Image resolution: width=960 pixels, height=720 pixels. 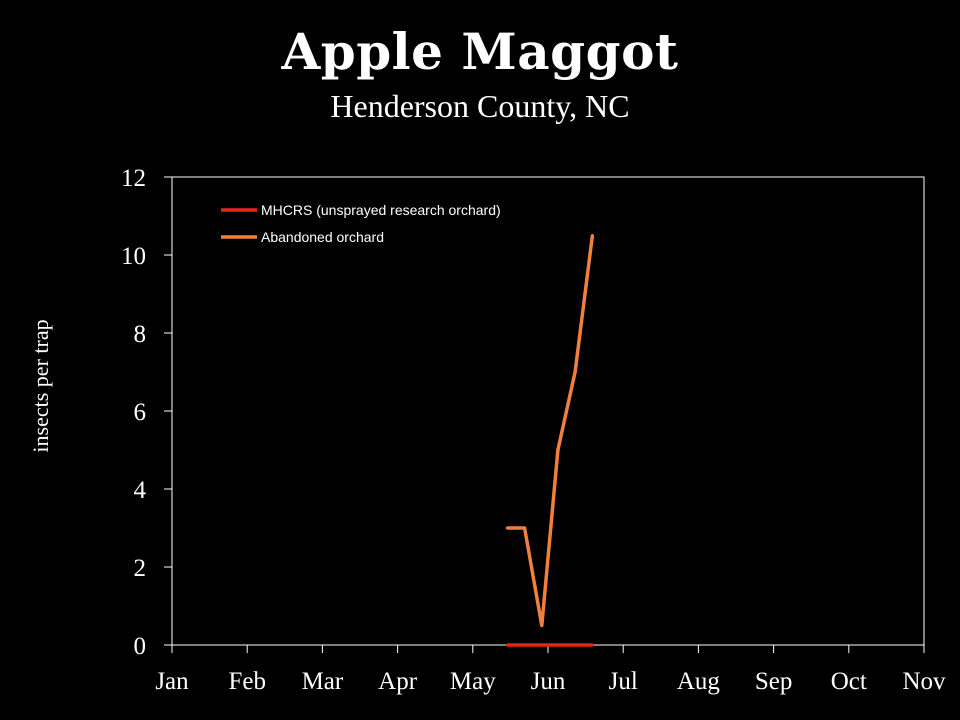 I want to click on y-tick-label: 10, so click(x=133, y=256).